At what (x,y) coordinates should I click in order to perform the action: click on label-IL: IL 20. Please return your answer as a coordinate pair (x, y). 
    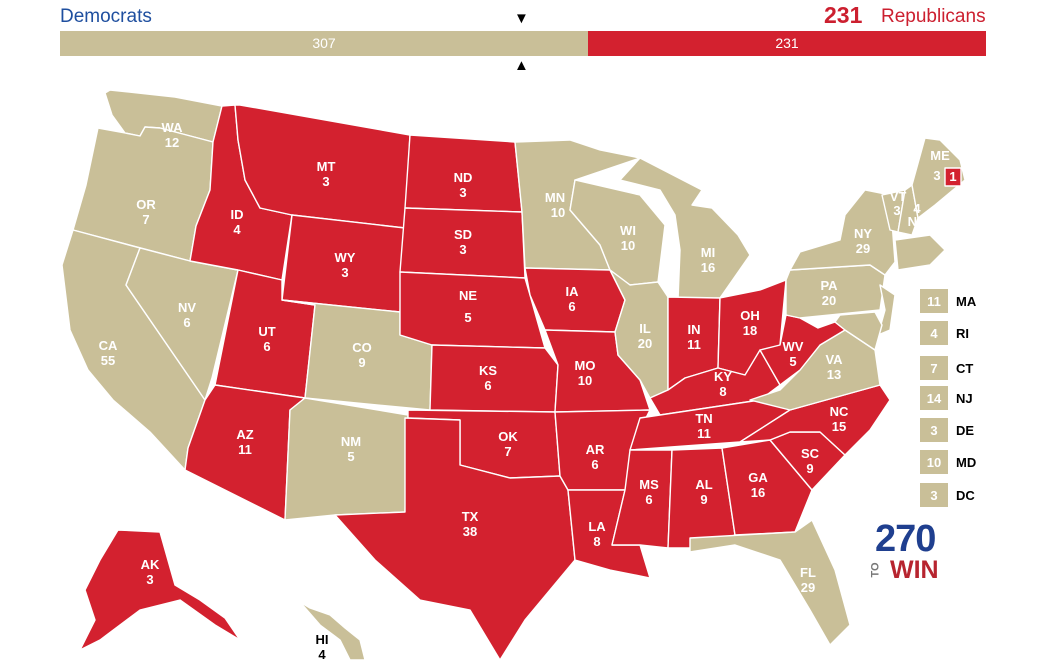
    Looking at the image, I should click on (645, 336).